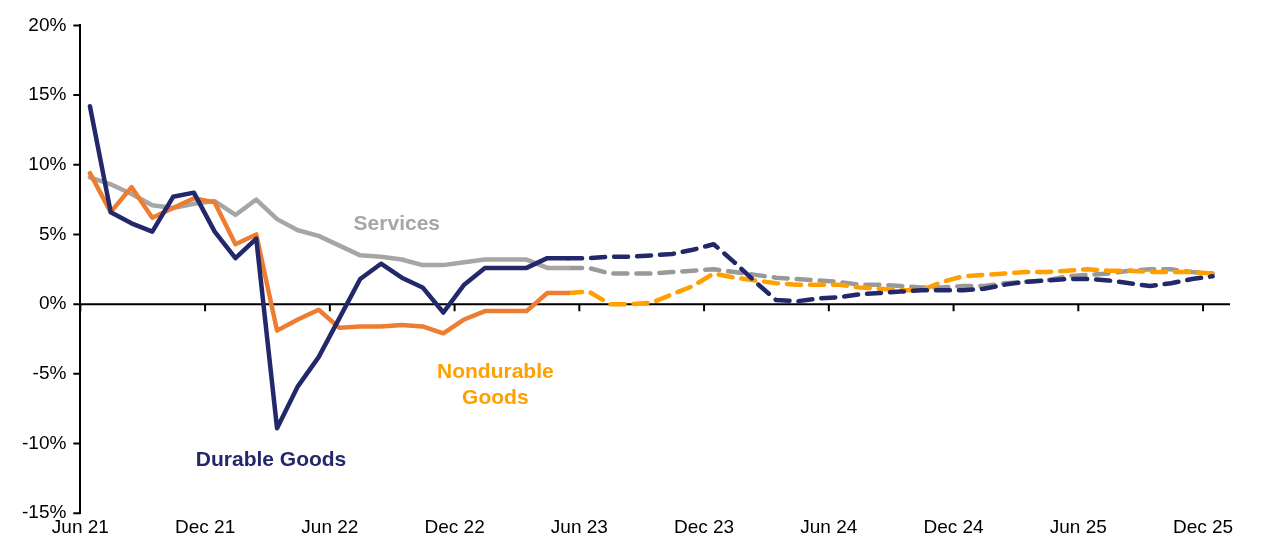 This screenshot has height=546, width=1270. I want to click on x-tick-label: Jun 24, so click(829, 526).